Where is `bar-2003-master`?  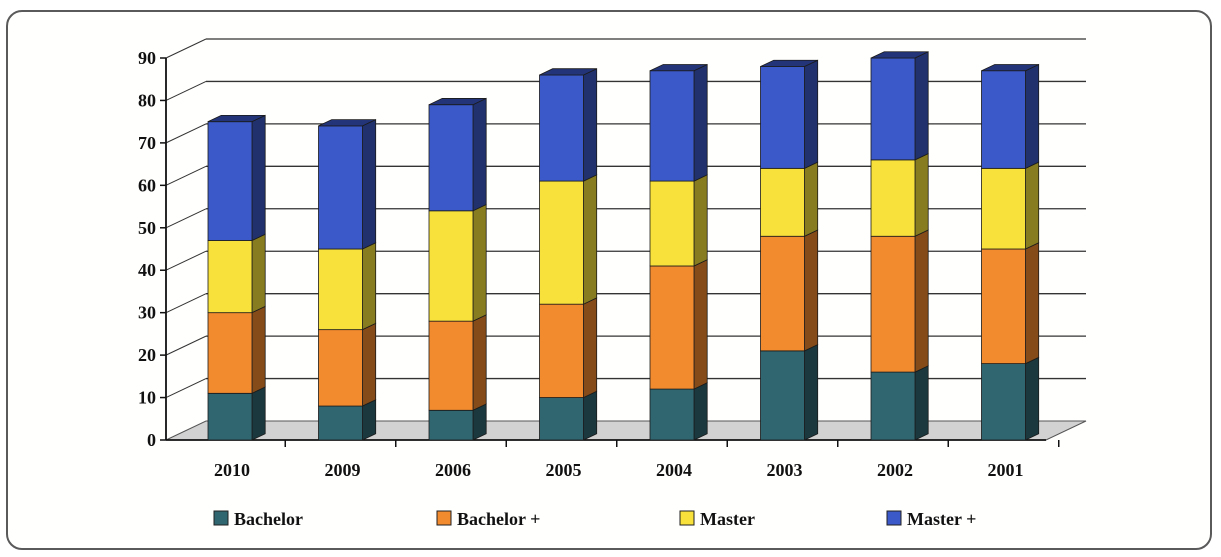
bar-2003-master is located at coordinates (782, 202).